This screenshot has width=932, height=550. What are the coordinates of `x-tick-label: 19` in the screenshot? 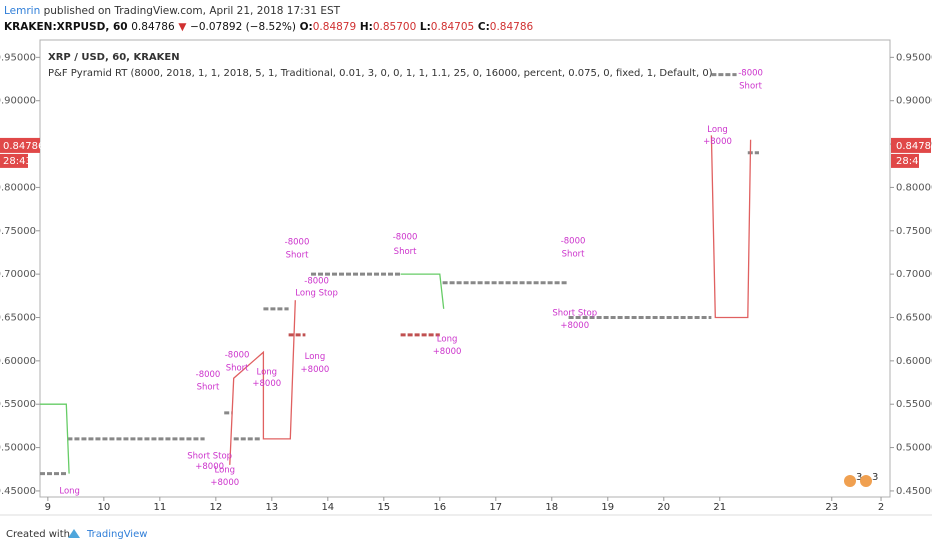 It's located at (607, 507).